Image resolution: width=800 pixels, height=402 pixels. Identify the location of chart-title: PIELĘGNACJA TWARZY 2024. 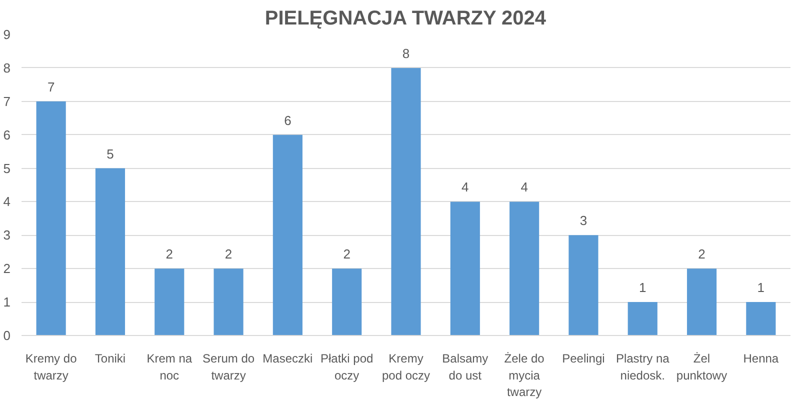
(405, 19).